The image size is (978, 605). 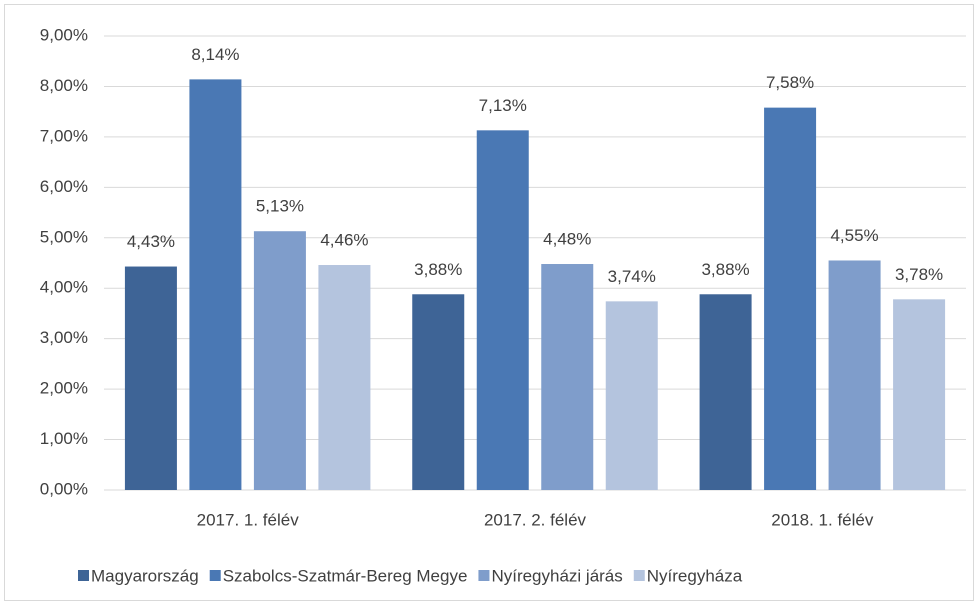 What do you see at coordinates (535, 519) in the screenshot?
I see `x-tick-label: 2017. 2. félév` at bounding box center [535, 519].